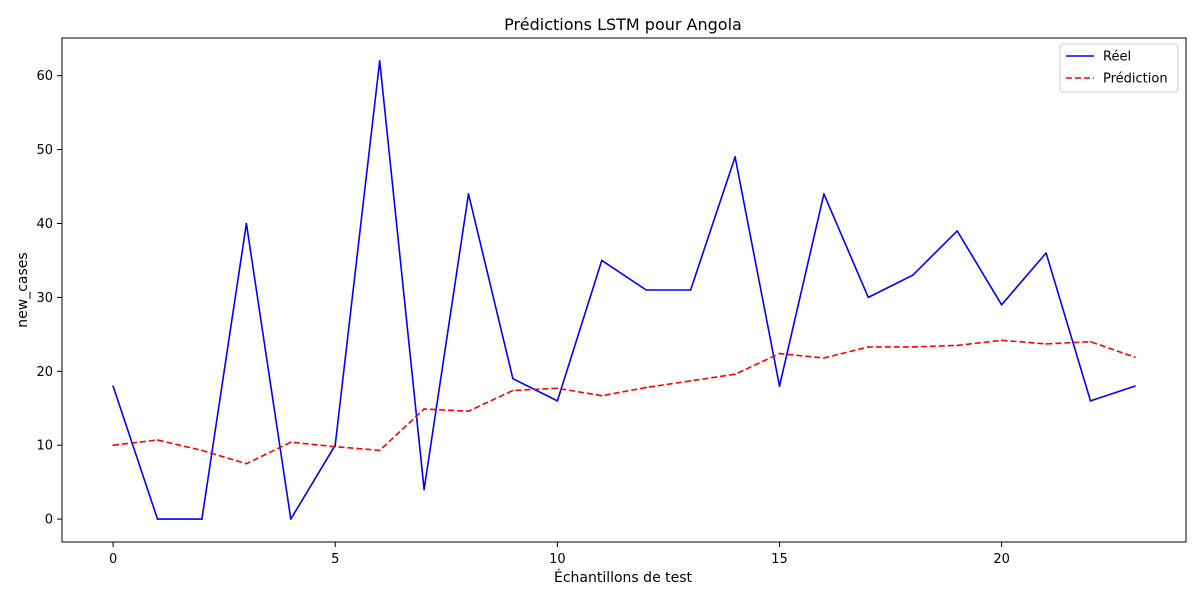 Image resolution: width=1200 pixels, height=600 pixels. What do you see at coordinates (23, 289) in the screenshot?
I see `y-axis-label: new_cases` at bounding box center [23, 289].